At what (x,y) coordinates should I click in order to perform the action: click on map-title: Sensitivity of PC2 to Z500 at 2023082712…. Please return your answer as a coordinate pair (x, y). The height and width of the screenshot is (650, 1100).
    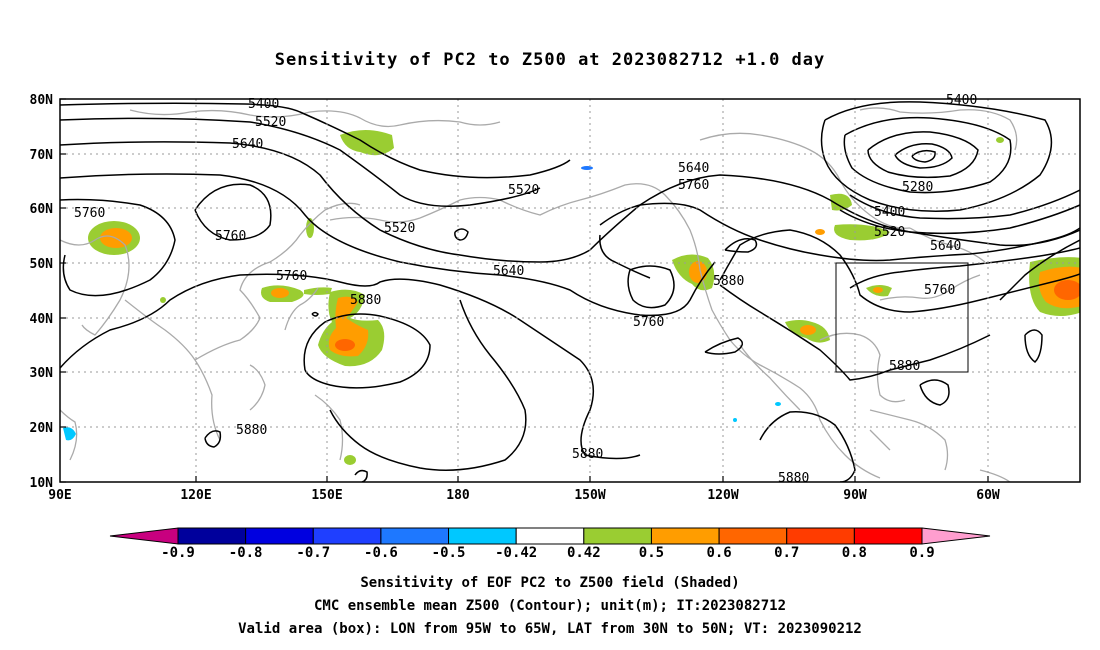
    Looking at the image, I should click on (550, 60).